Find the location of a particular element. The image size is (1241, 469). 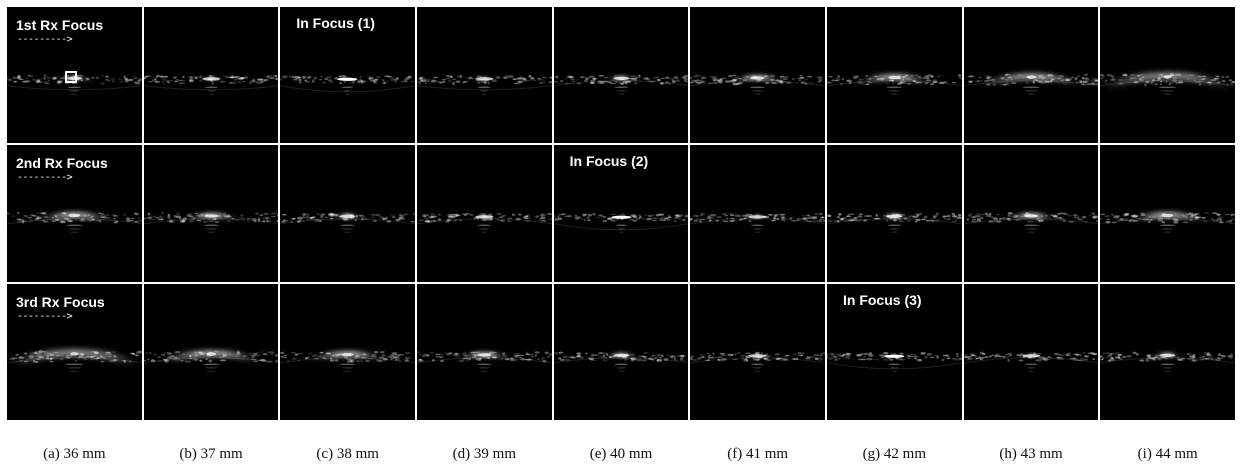

ultrasound-tile: In Focus (2) is located at coordinates (621, 213).